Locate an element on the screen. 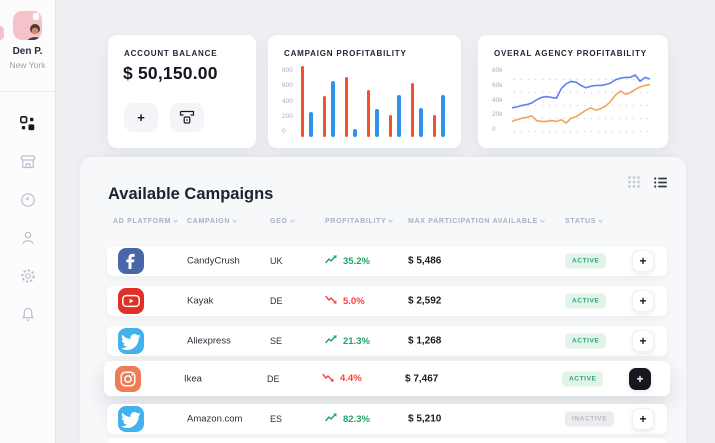 The width and height of the screenshot is (715, 443). column-header-geo: GEO is located at coordinates (282, 221).